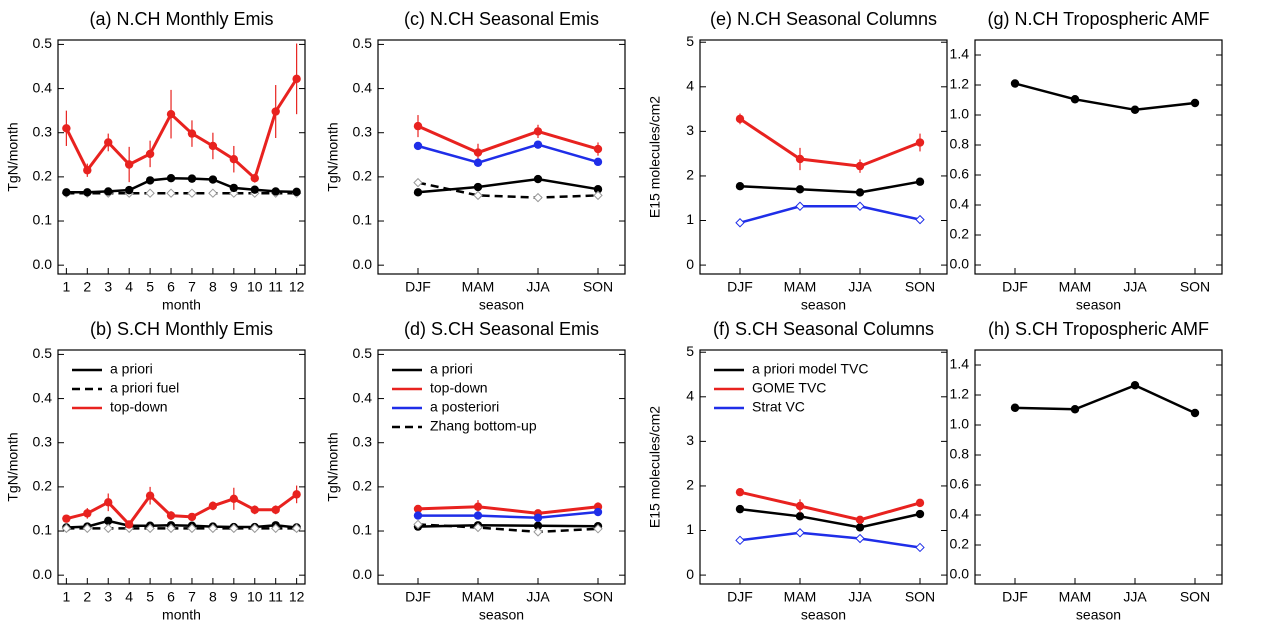 The width and height of the screenshot is (1269, 625). What do you see at coordinates (363, 131) in the screenshot?
I see `y-tick-label: 0.3` at bounding box center [363, 131].